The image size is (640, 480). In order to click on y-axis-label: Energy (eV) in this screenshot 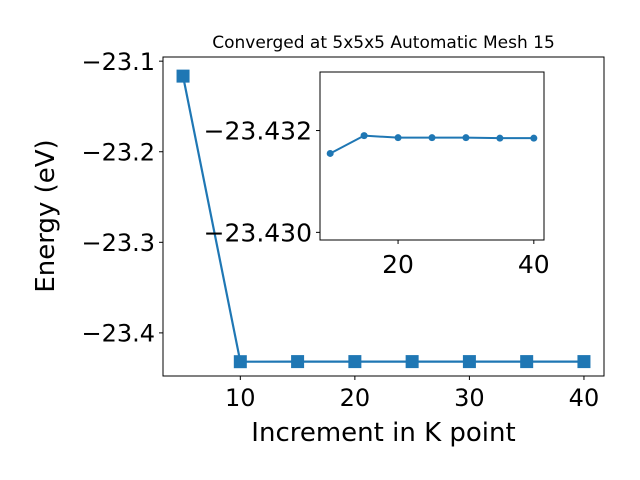, I will do `click(46, 215)`.